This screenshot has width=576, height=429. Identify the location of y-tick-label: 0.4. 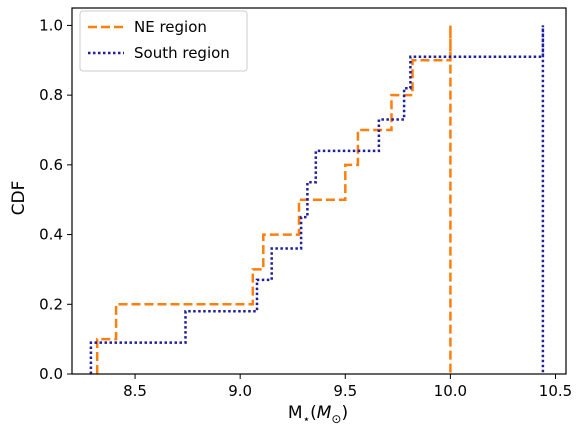
(51, 235).